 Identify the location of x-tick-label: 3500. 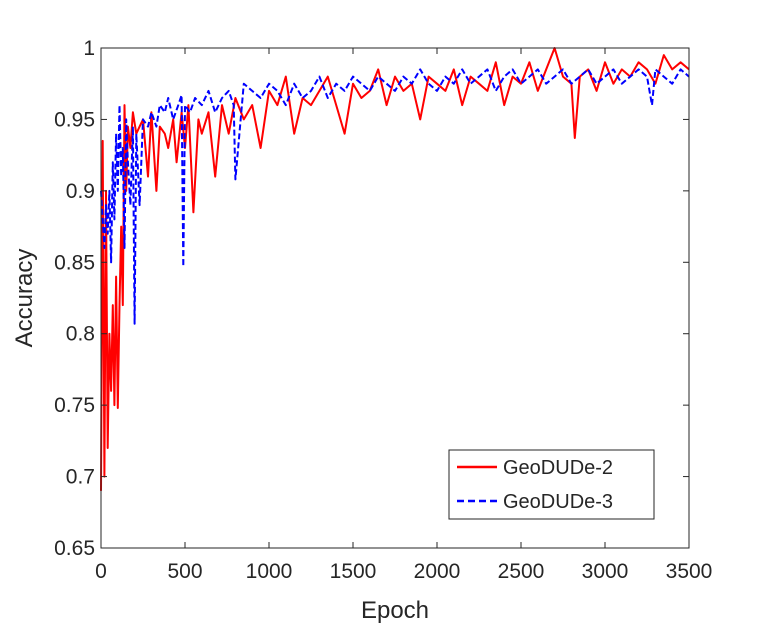
(689, 571).